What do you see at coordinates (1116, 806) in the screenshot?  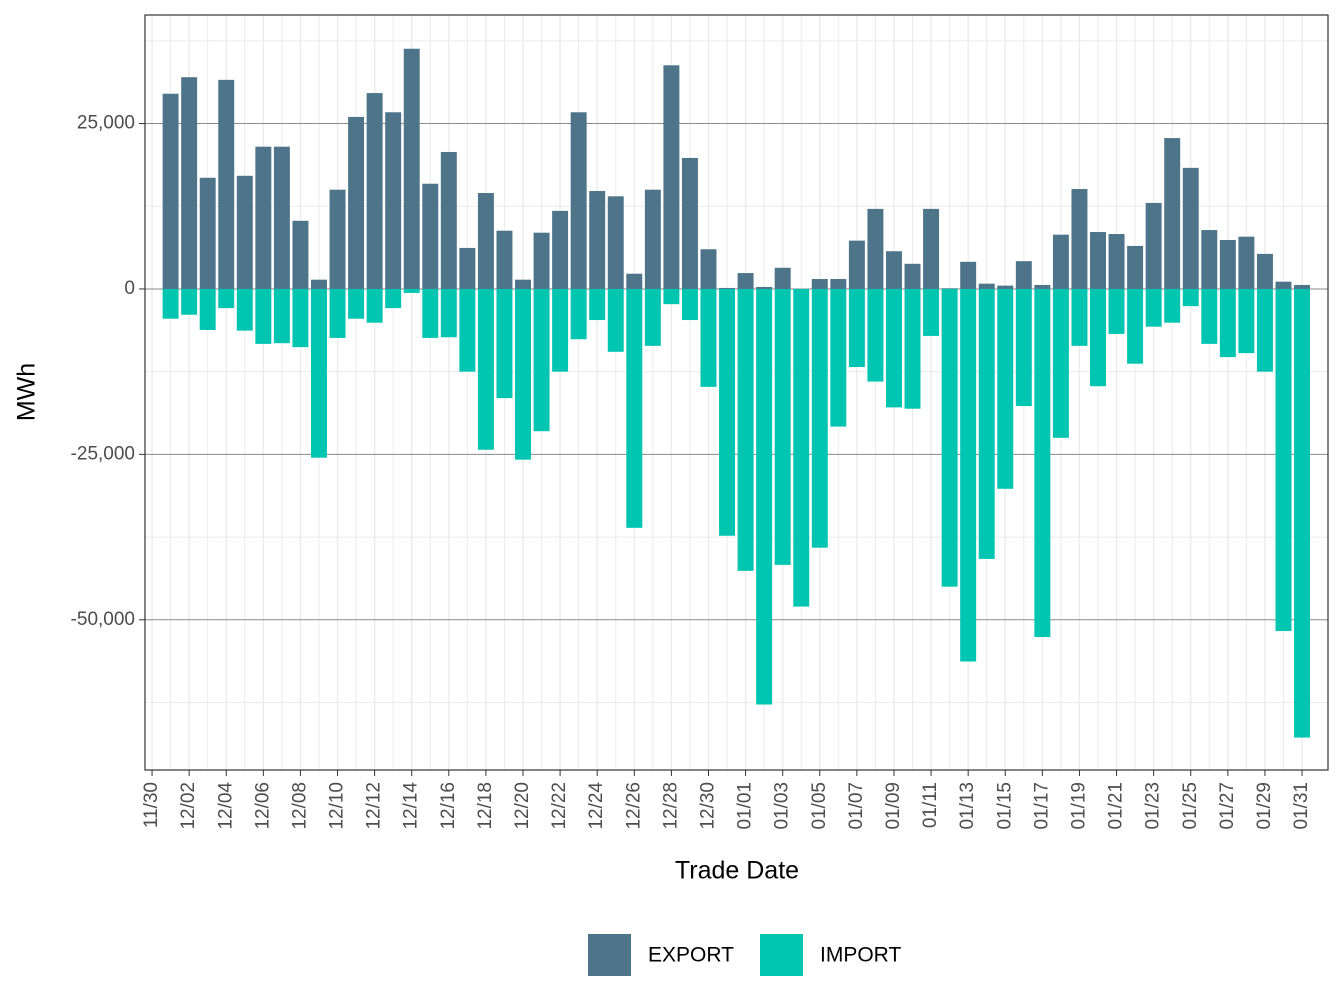 I see `x-tick-label: 01/21` at bounding box center [1116, 806].